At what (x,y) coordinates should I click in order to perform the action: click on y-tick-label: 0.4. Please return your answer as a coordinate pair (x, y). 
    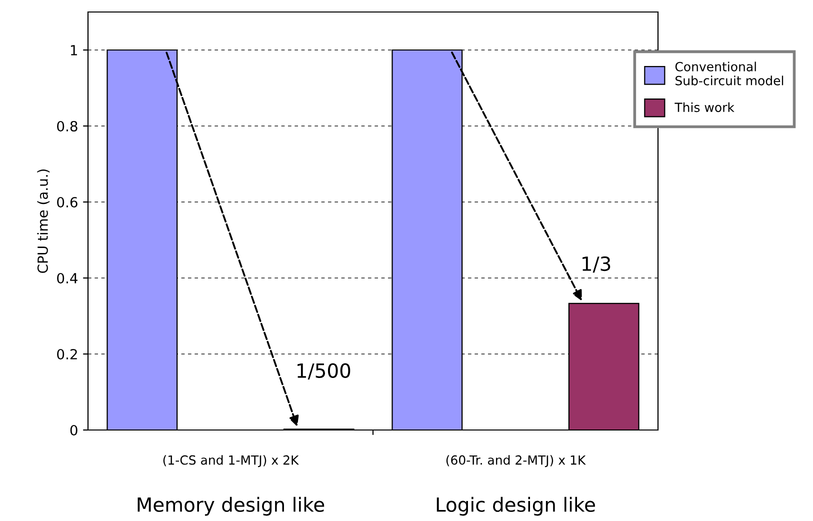
    Looking at the image, I should click on (67, 278).